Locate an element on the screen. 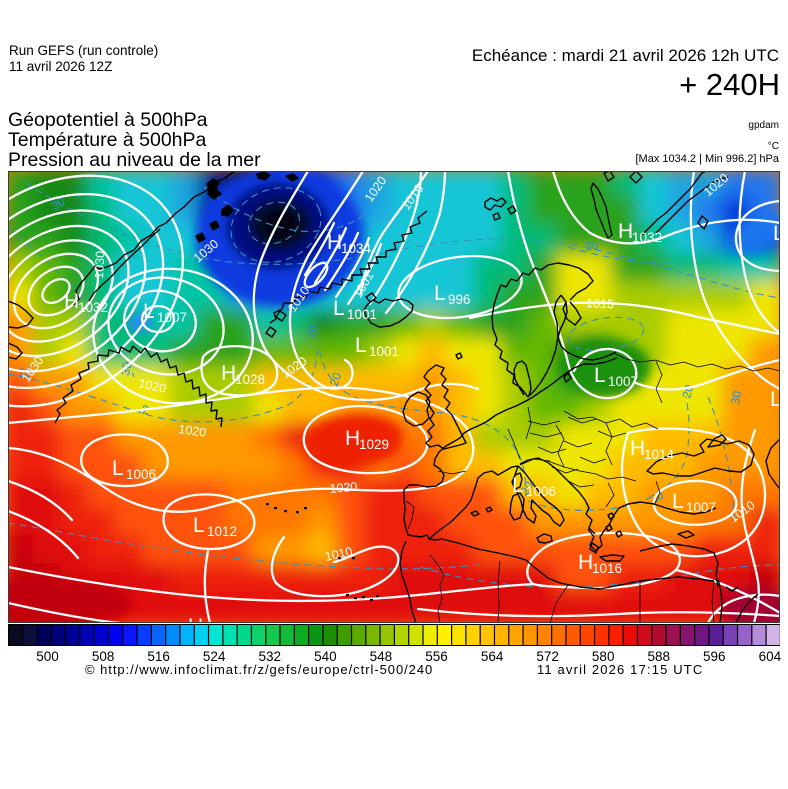  svg-text: 1034 is located at coordinates (356, 248).